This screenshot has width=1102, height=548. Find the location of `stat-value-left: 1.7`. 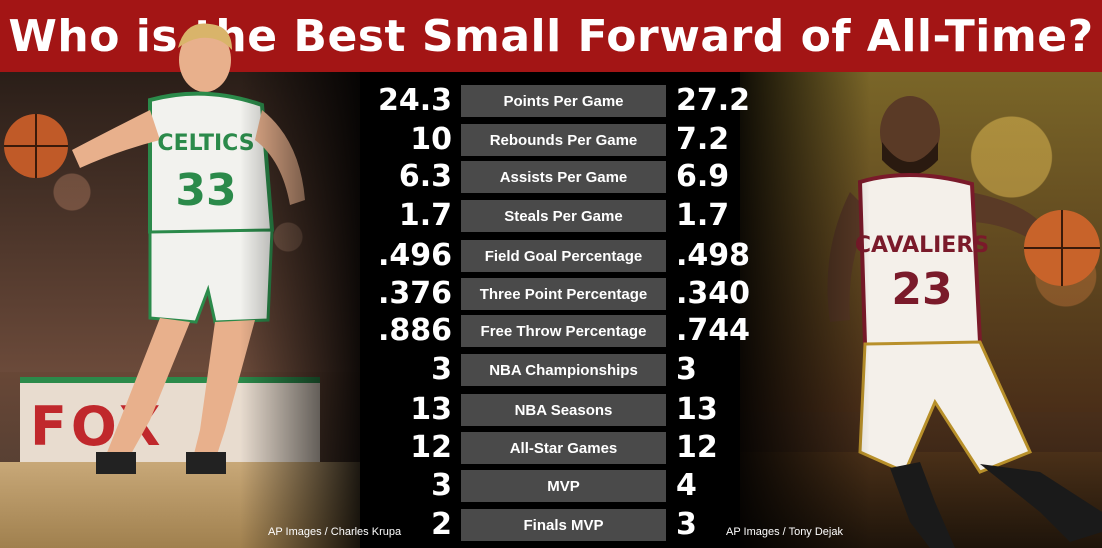

stat-value-left: 1.7 is located at coordinates (425, 215).